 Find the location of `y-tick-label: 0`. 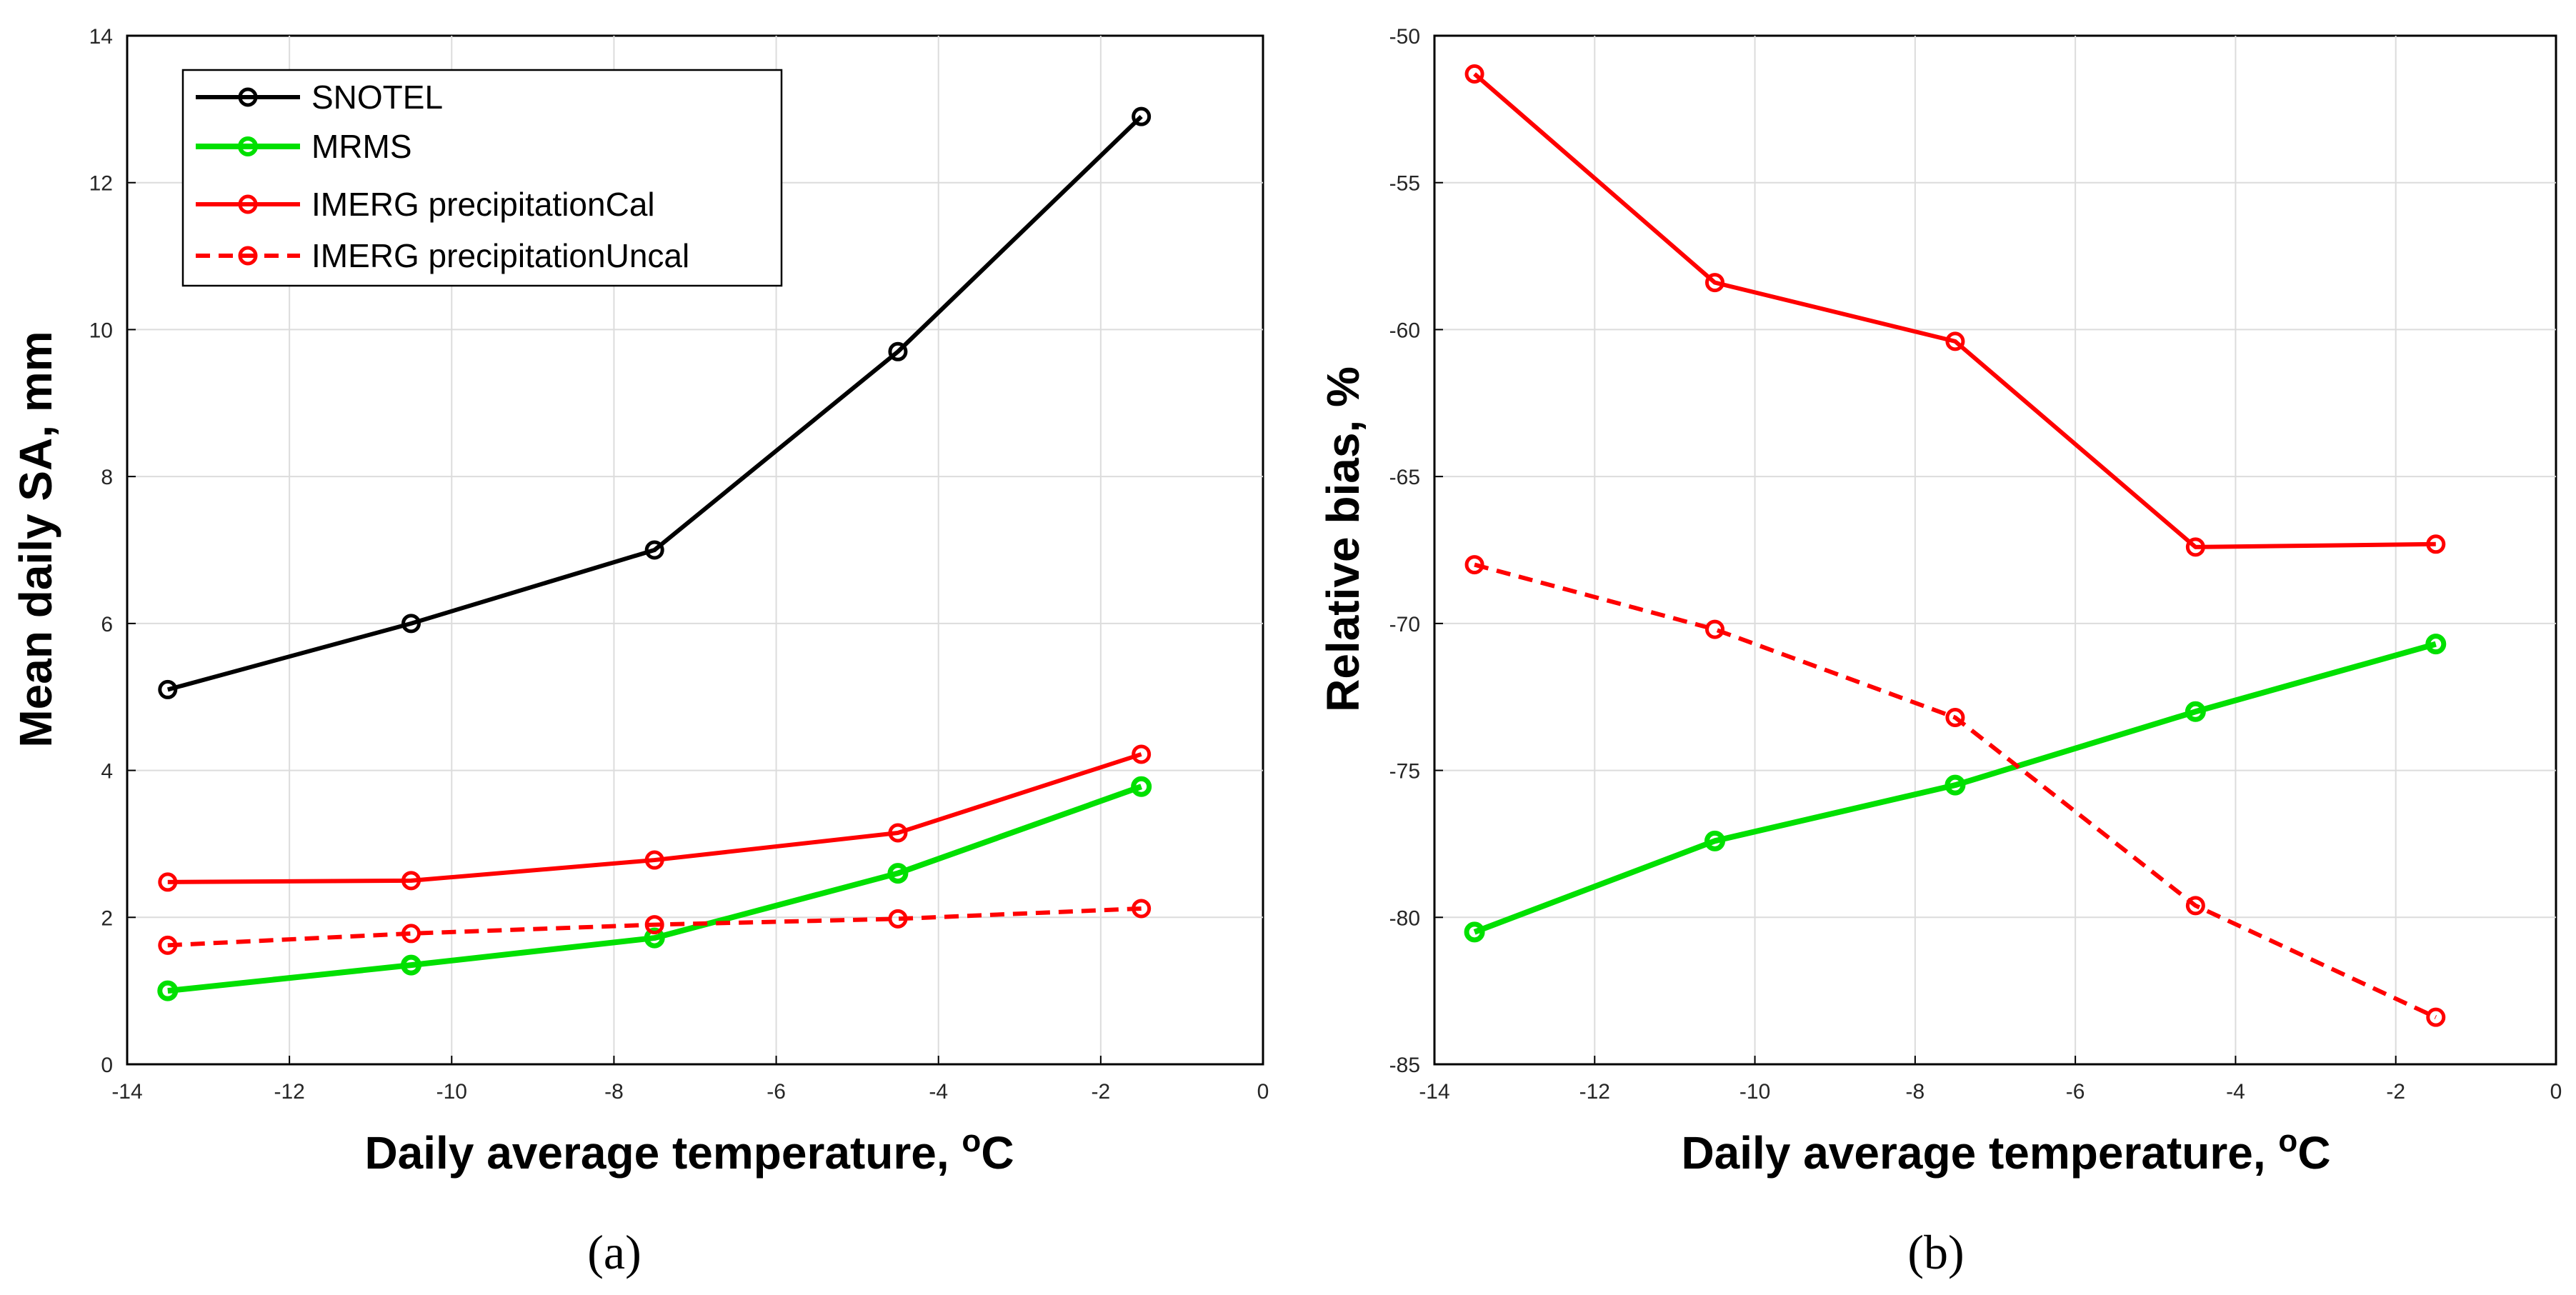

y-tick-label: 0 is located at coordinates (107, 1065).